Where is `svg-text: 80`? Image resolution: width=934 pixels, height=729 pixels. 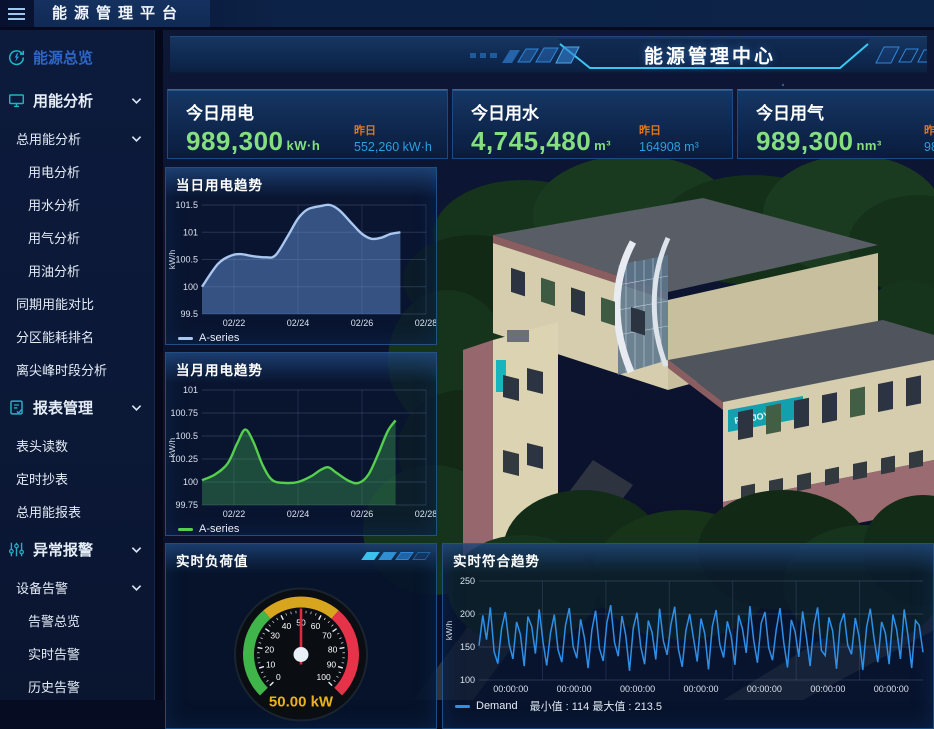 svg-text: 80 is located at coordinates (333, 649).